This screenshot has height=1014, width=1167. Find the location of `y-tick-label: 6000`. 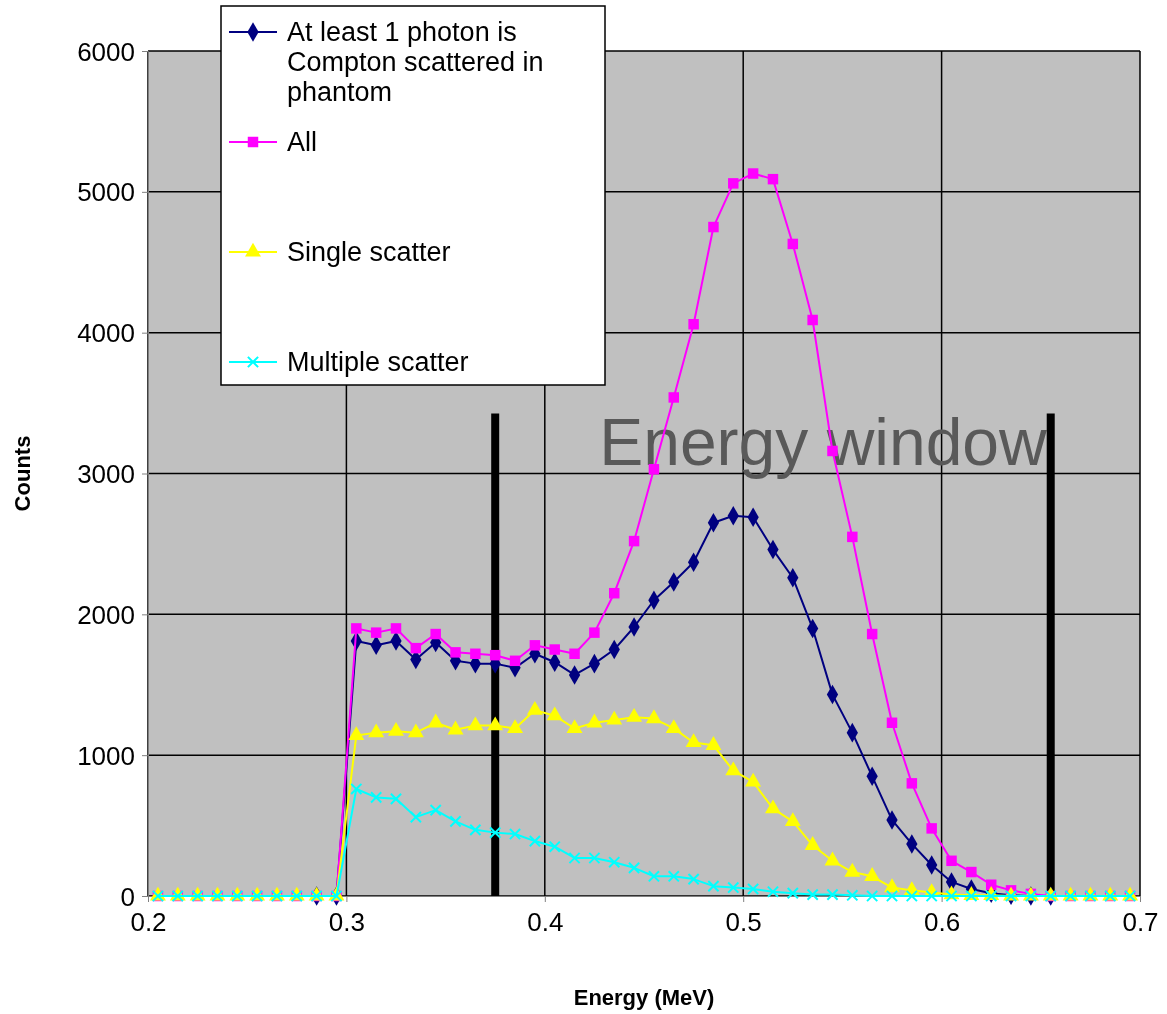

y-tick-label: 6000 is located at coordinates (106, 51).